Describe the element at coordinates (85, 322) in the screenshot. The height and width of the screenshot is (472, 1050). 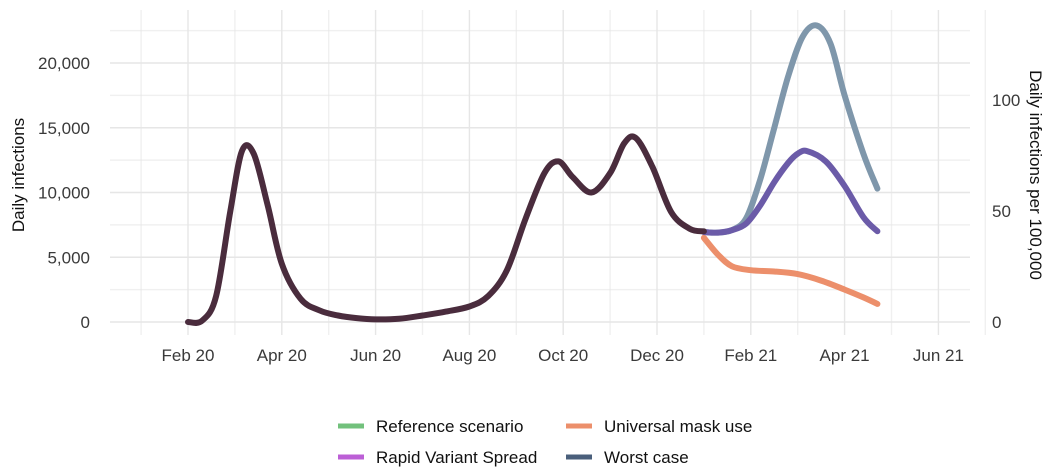
I see `y-tick-label-0: 0` at that location.